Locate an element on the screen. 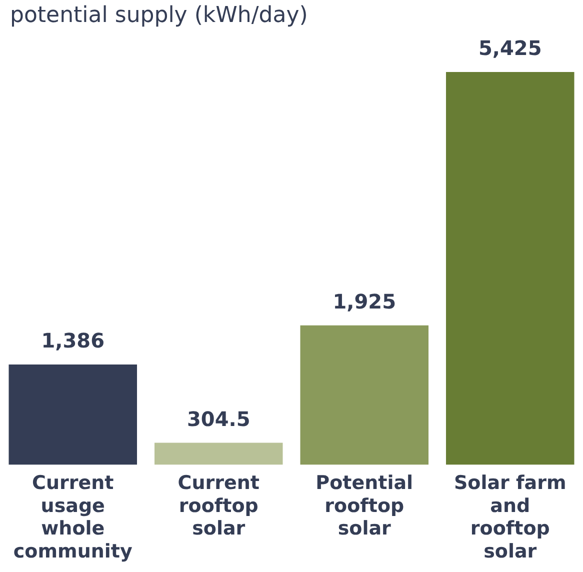 This screenshot has width=583, height=572. x-tick-label: Potential rooftop solar is located at coordinates (365, 506).